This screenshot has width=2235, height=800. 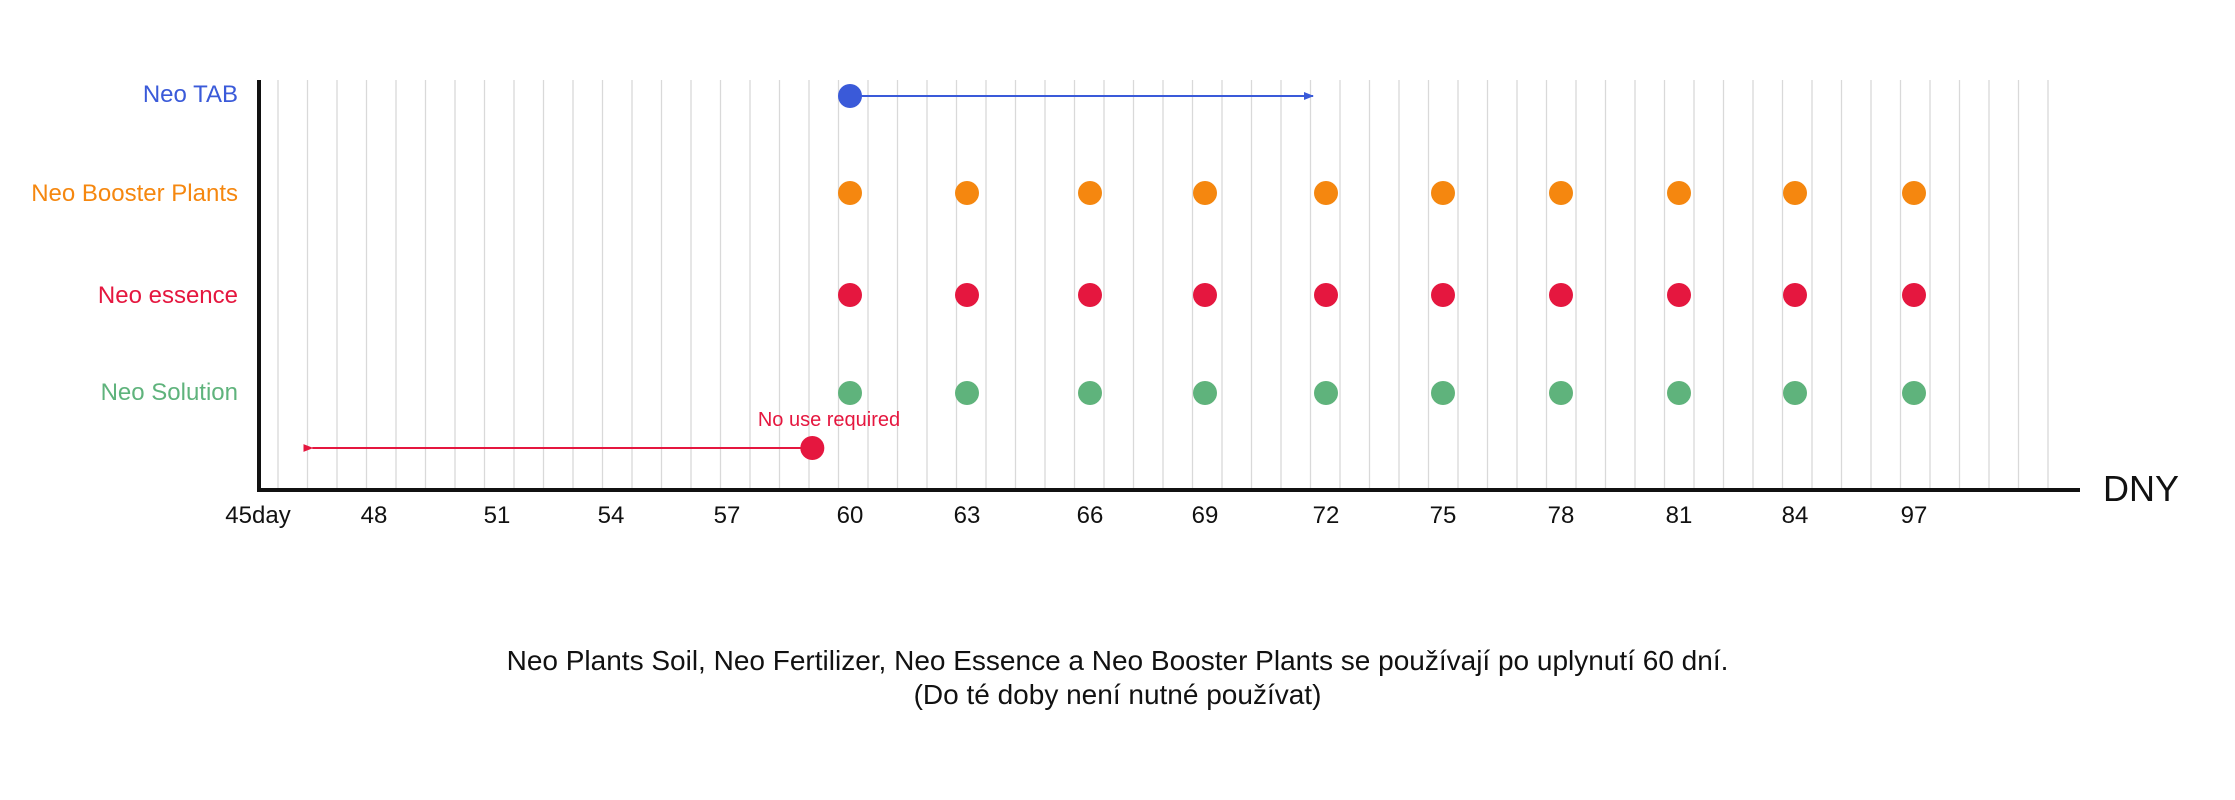 What do you see at coordinates (1443, 515) in the screenshot?
I see `x-tick-label: 75` at bounding box center [1443, 515].